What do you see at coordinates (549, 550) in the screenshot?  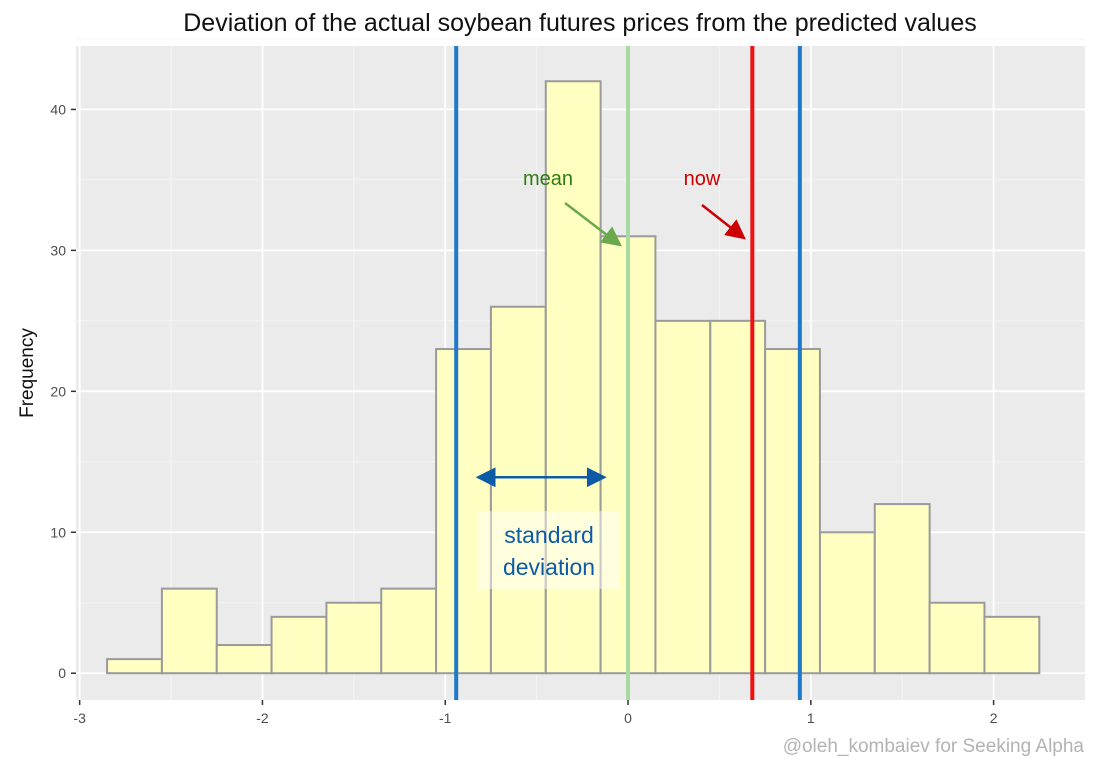 I see `standard-deviation-label-background` at bounding box center [549, 550].